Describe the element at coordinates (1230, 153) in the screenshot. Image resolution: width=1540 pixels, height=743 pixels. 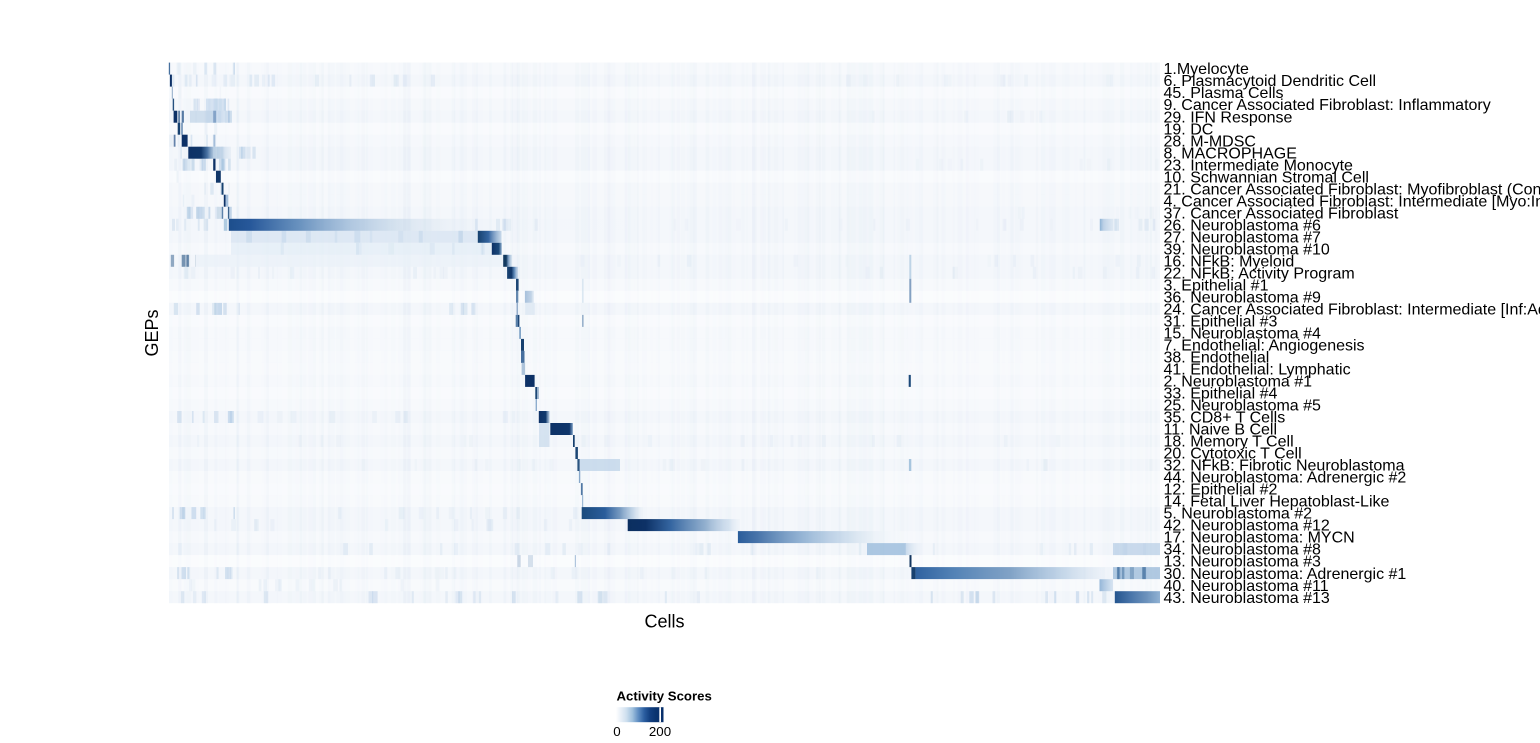
I see `svg-text: 8. MACROPHAGE` at that location.